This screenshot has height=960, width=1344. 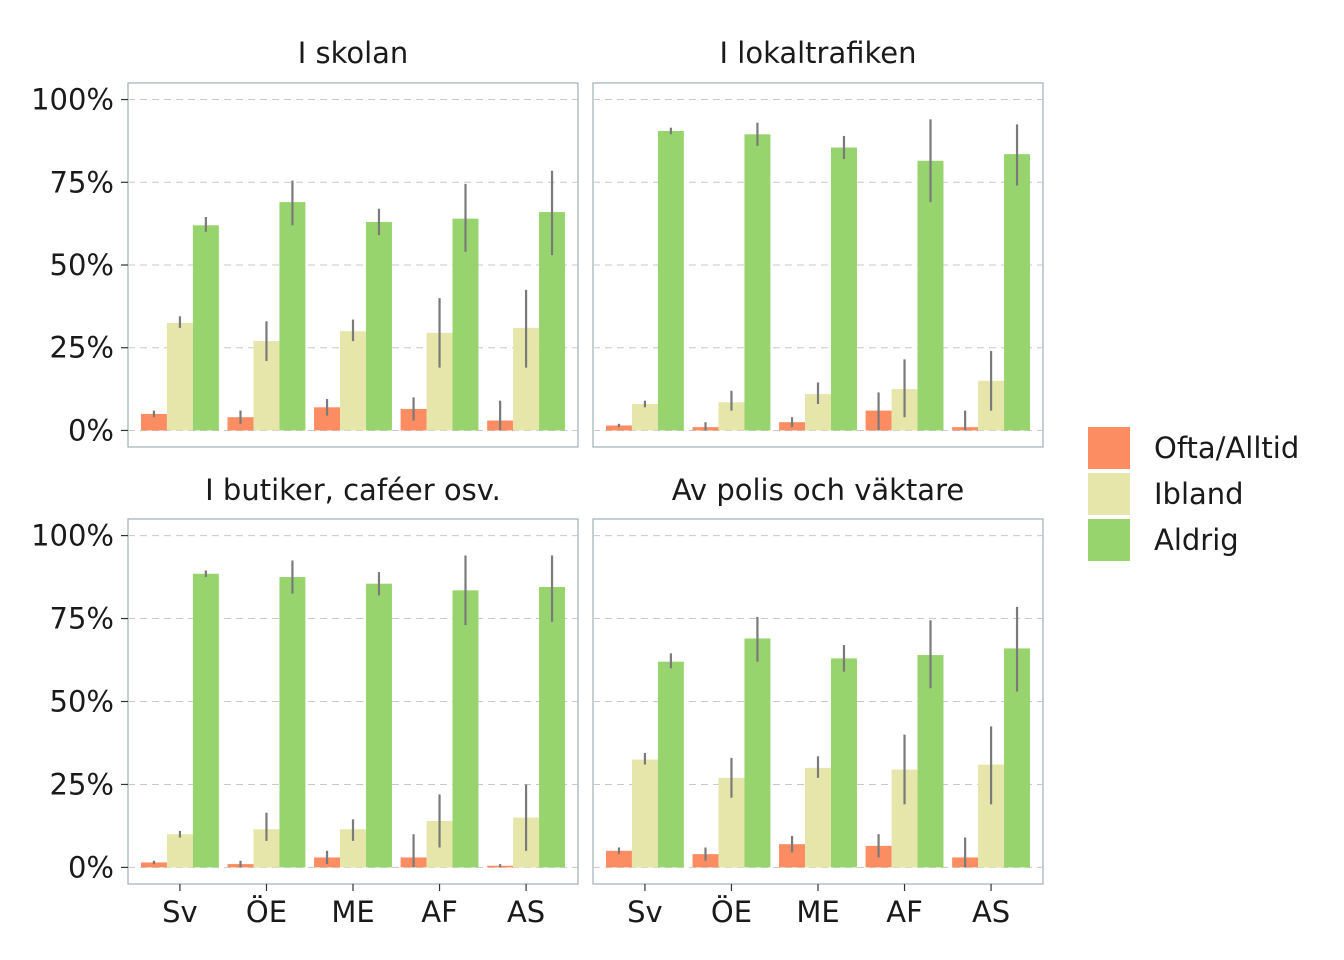 What do you see at coordinates (818, 53) in the screenshot?
I see `panel-title: I lokaltrafiken` at bounding box center [818, 53].